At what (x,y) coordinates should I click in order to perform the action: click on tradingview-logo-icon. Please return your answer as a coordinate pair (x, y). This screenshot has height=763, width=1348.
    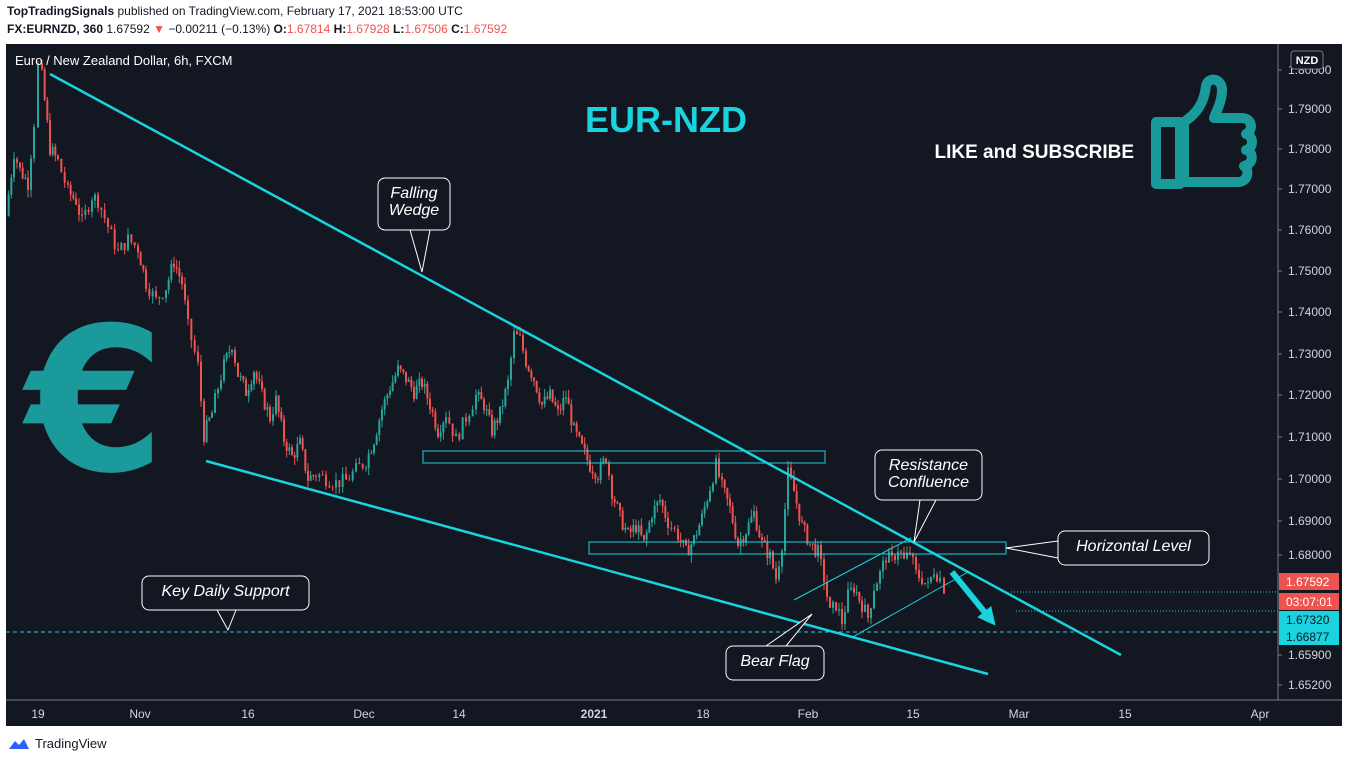
    Looking at the image, I should click on (19, 743).